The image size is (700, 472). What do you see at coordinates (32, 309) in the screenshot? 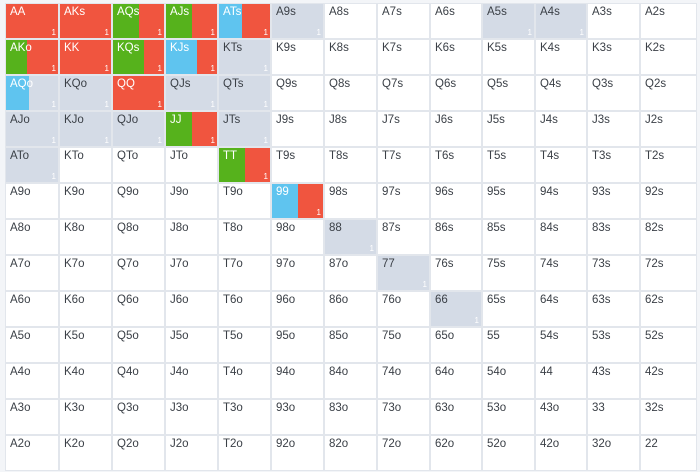
I see `hand-cell-a6o: A6o` at bounding box center [32, 309].